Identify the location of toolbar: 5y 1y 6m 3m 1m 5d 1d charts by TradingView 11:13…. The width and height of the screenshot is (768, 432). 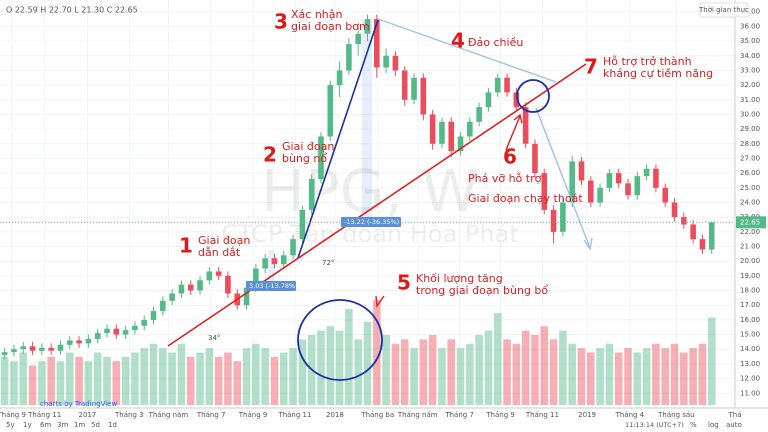
(374, 414).